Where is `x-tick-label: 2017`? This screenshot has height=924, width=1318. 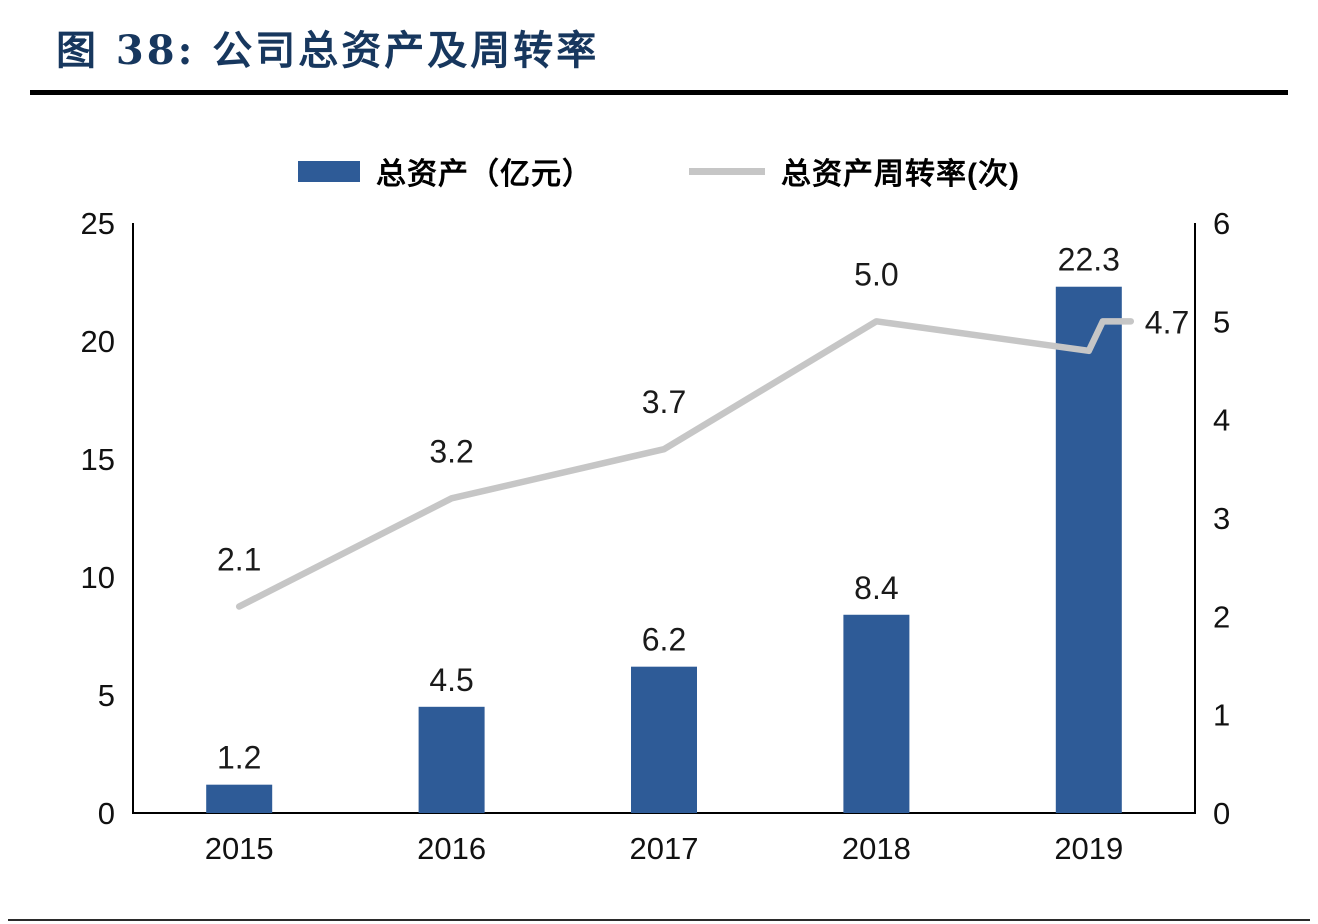 x-tick-label: 2017 is located at coordinates (664, 848).